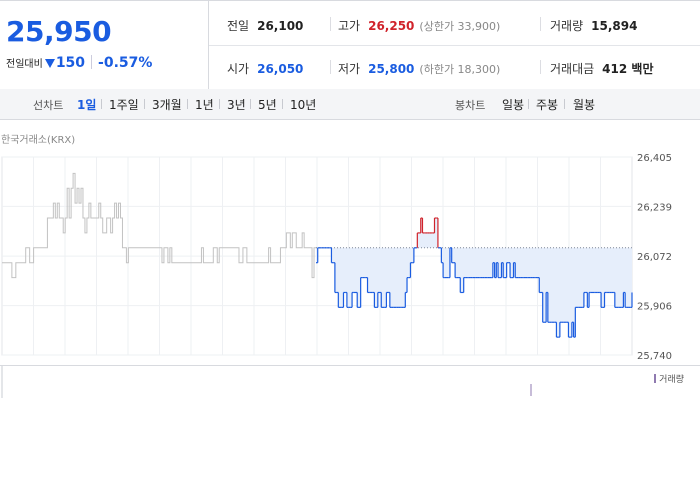  Describe the element at coordinates (349, 26) in the screenshot. I see `stat-label: 고가` at that location.